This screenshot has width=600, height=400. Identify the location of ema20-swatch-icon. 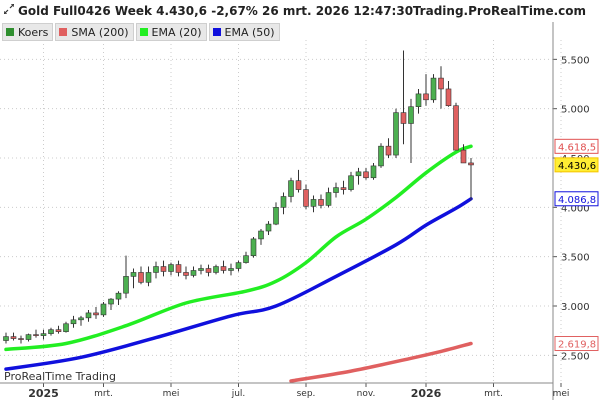
(143, 32).